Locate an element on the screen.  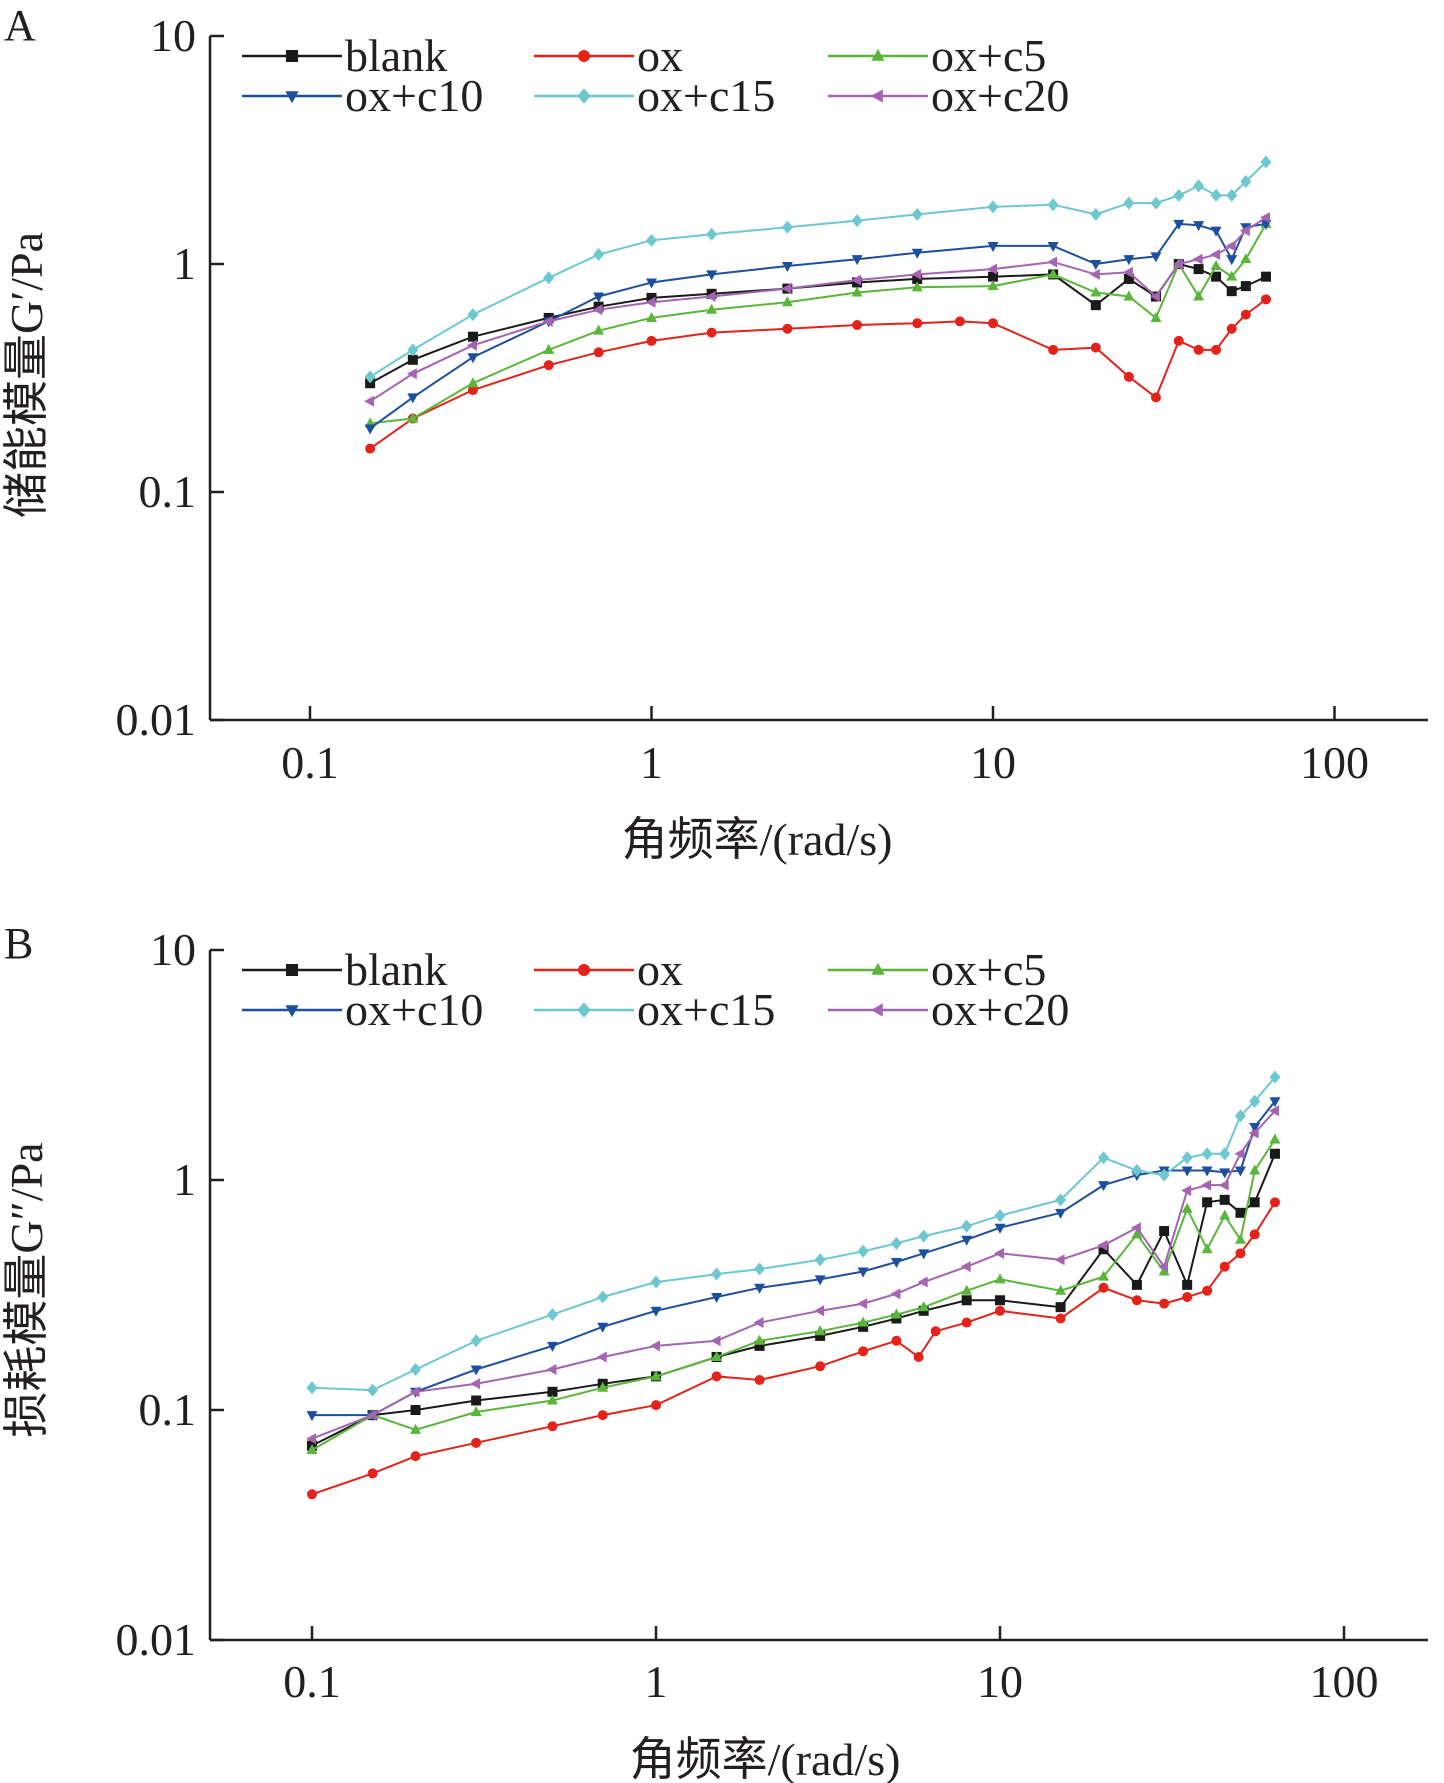
panel-b-series-line-ox-c10 is located at coordinates (794, 1258).